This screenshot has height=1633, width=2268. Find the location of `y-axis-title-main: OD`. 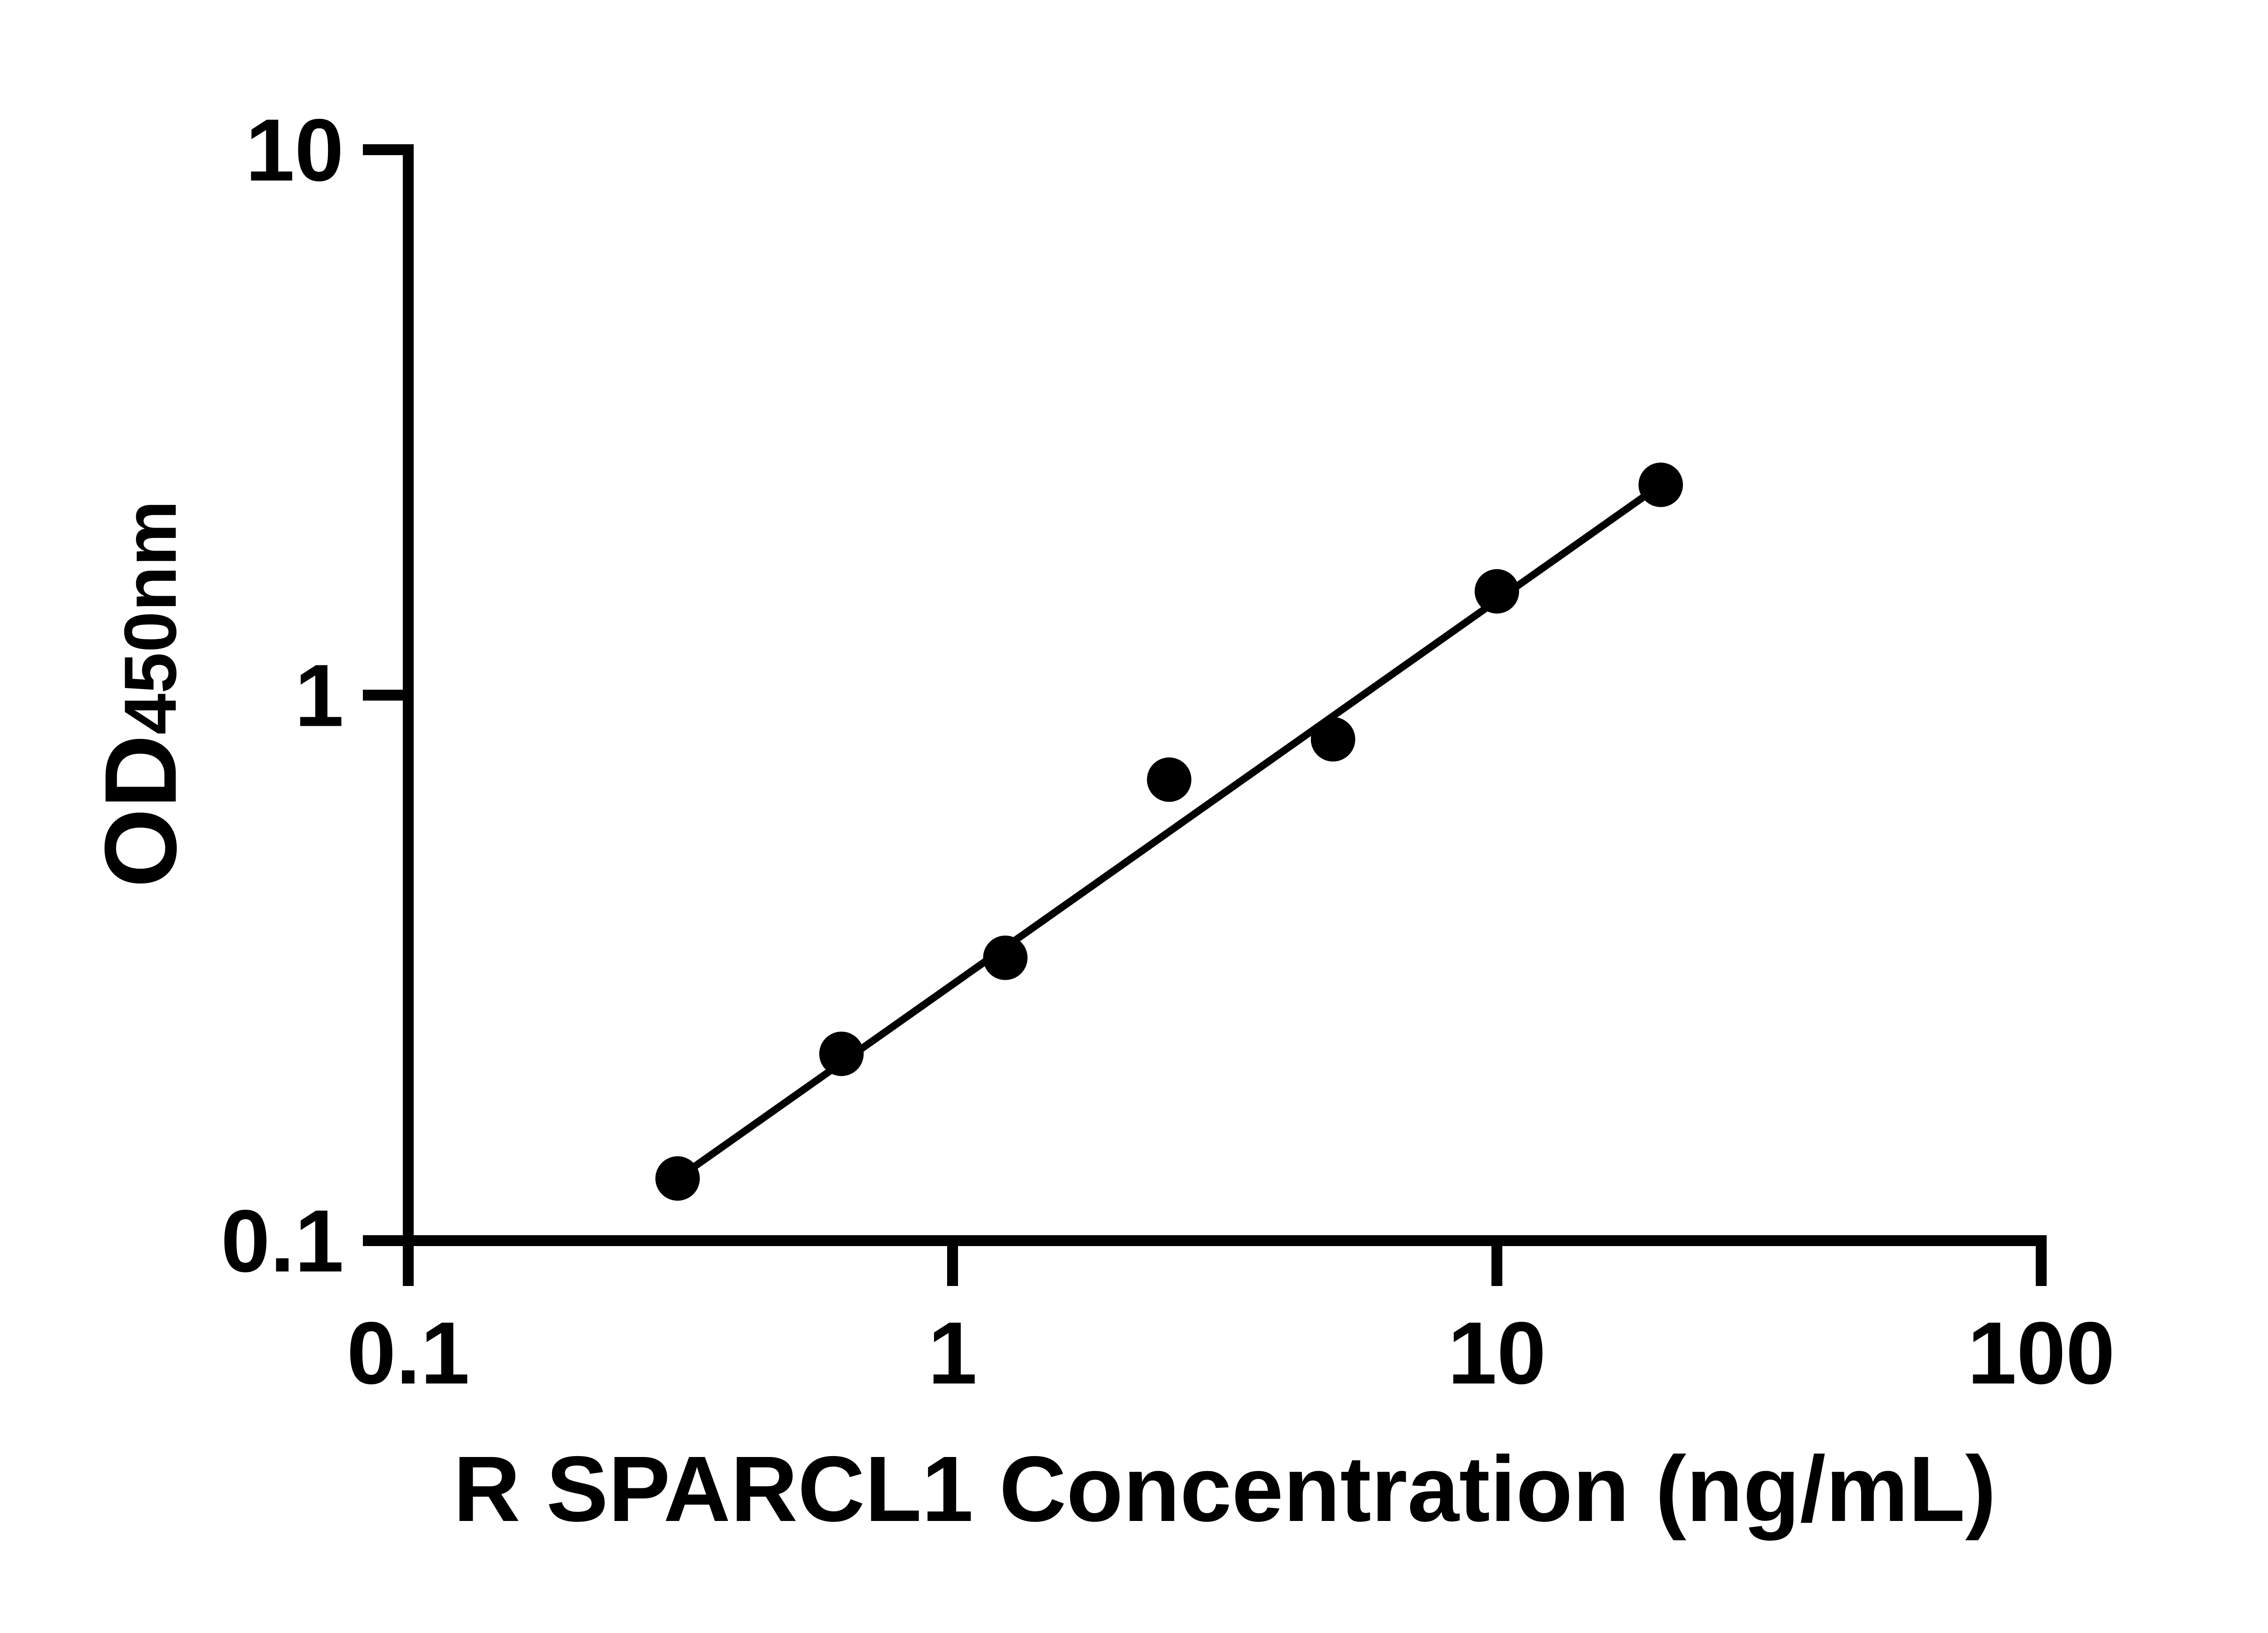

y-axis-title-main: OD is located at coordinates (140, 811).